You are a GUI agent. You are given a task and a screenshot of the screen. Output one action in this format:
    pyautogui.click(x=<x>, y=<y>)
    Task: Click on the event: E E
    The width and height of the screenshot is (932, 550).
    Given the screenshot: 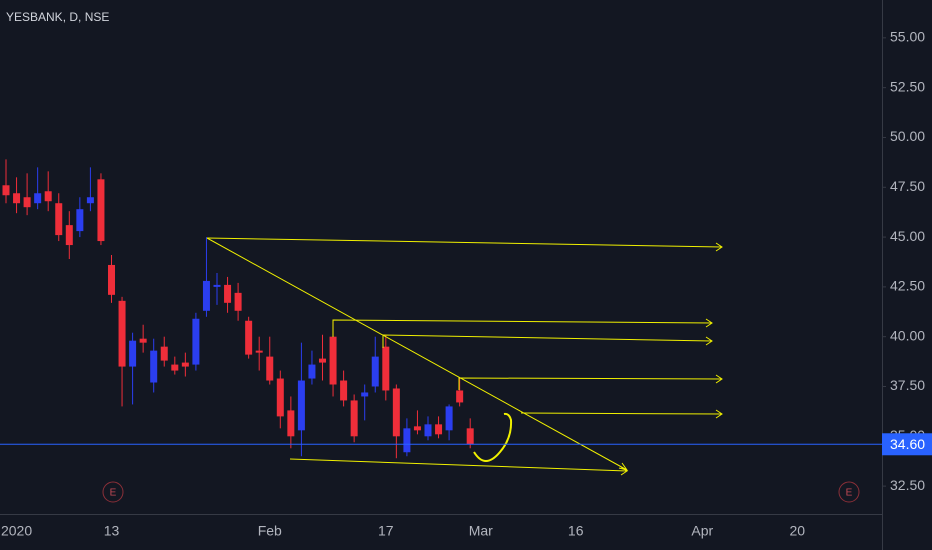 What is the action you would take?
    pyautogui.click(x=481, y=492)
    